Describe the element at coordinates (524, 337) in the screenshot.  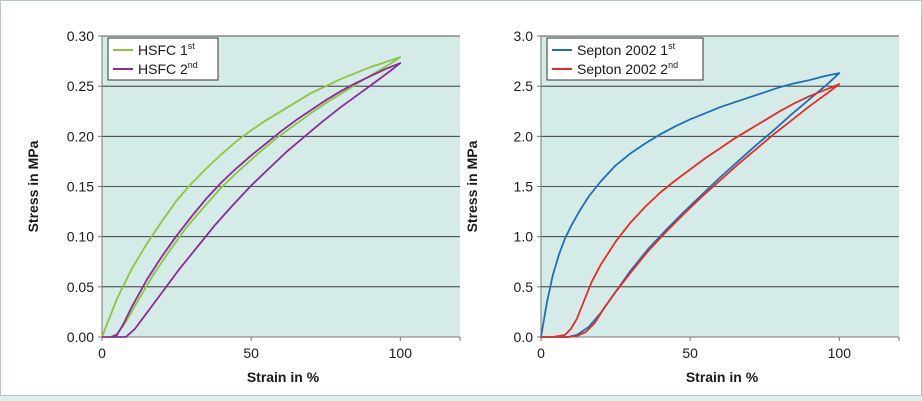
I see `y-tick-label: 0.0` at that location.